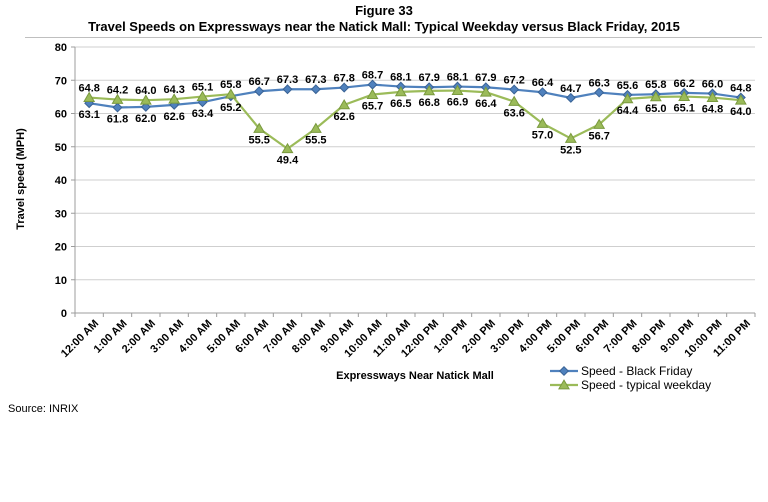  What do you see at coordinates (428, 103) in the screenshot?
I see `data-point-label: 66.8` at bounding box center [428, 103].